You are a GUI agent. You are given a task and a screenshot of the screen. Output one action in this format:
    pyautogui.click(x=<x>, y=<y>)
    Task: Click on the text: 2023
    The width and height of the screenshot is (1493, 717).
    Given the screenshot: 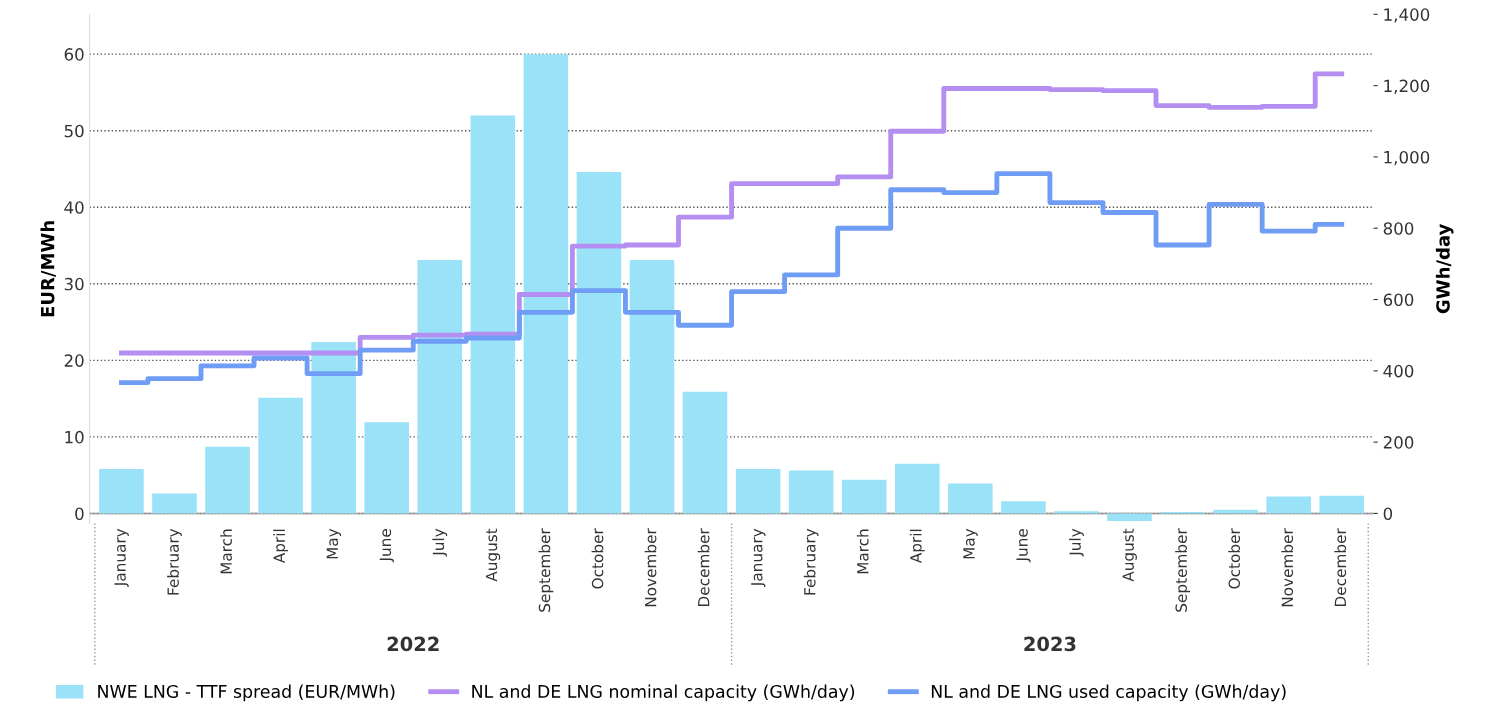 What is the action you would take?
    pyautogui.click(x=1050, y=644)
    